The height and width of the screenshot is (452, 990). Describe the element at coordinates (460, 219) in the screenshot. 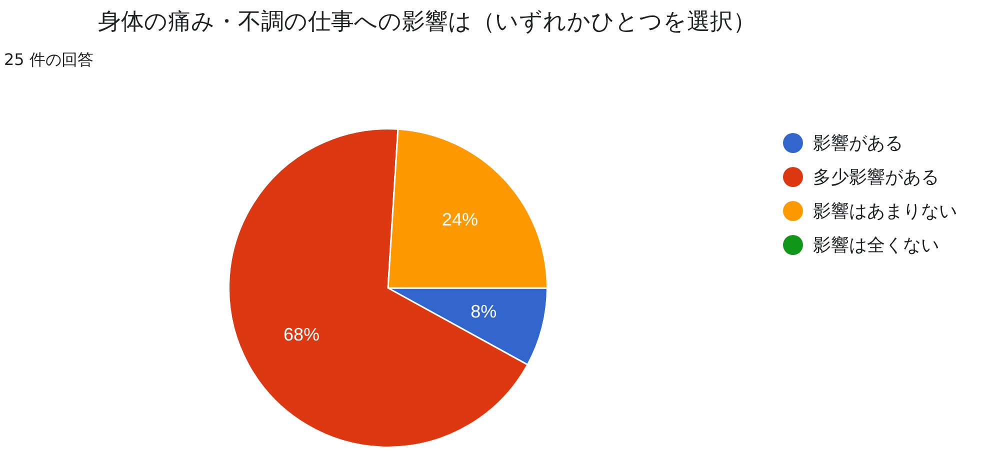

I see `data-label: 24%` at that location.